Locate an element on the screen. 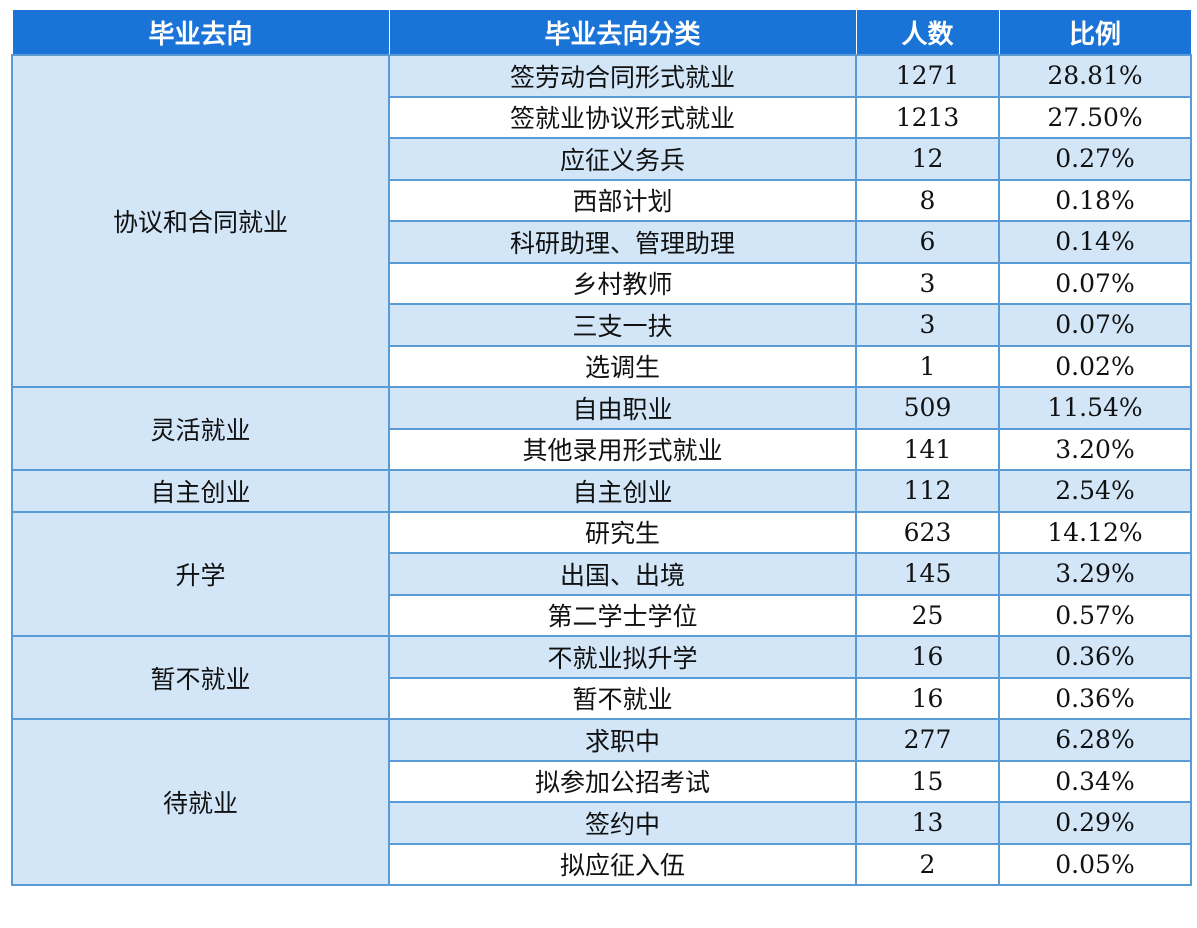  table-header: 毕业去向 毕业去向分类 人数 比例 is located at coordinates (601, 33).